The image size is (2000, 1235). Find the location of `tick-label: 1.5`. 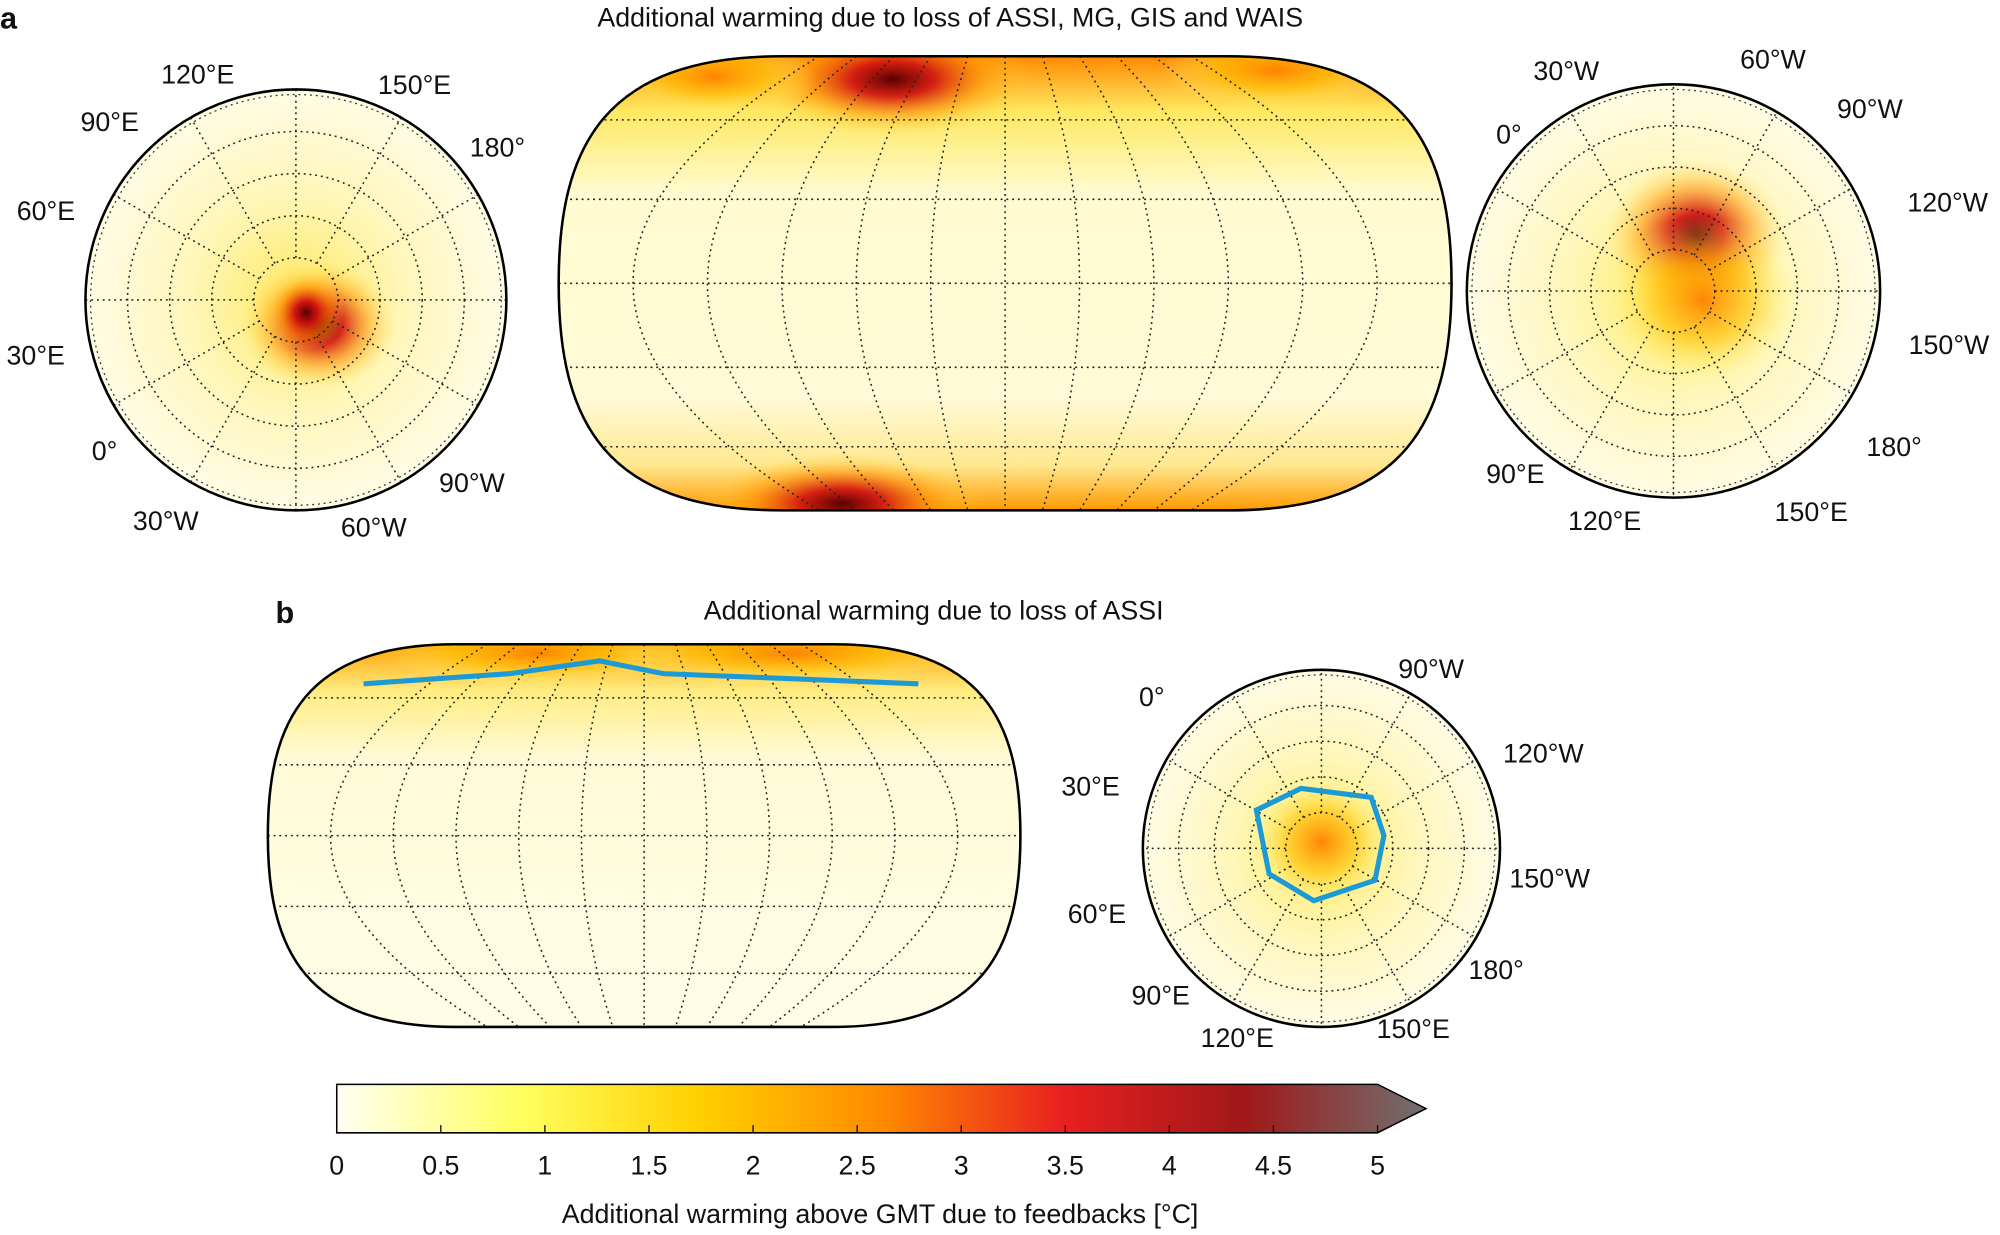

tick-label: 1.5 is located at coordinates (648, 1165).